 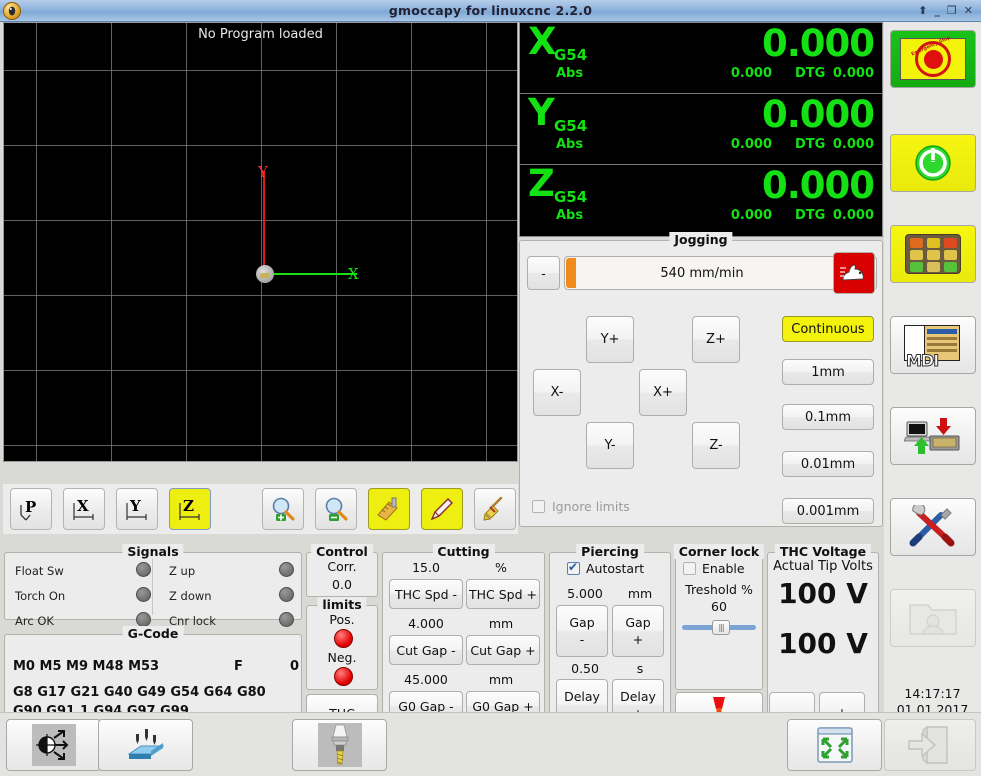 What do you see at coordinates (923, 10) in the screenshot?
I see `always-on-top-icon: ⬆` at bounding box center [923, 10].